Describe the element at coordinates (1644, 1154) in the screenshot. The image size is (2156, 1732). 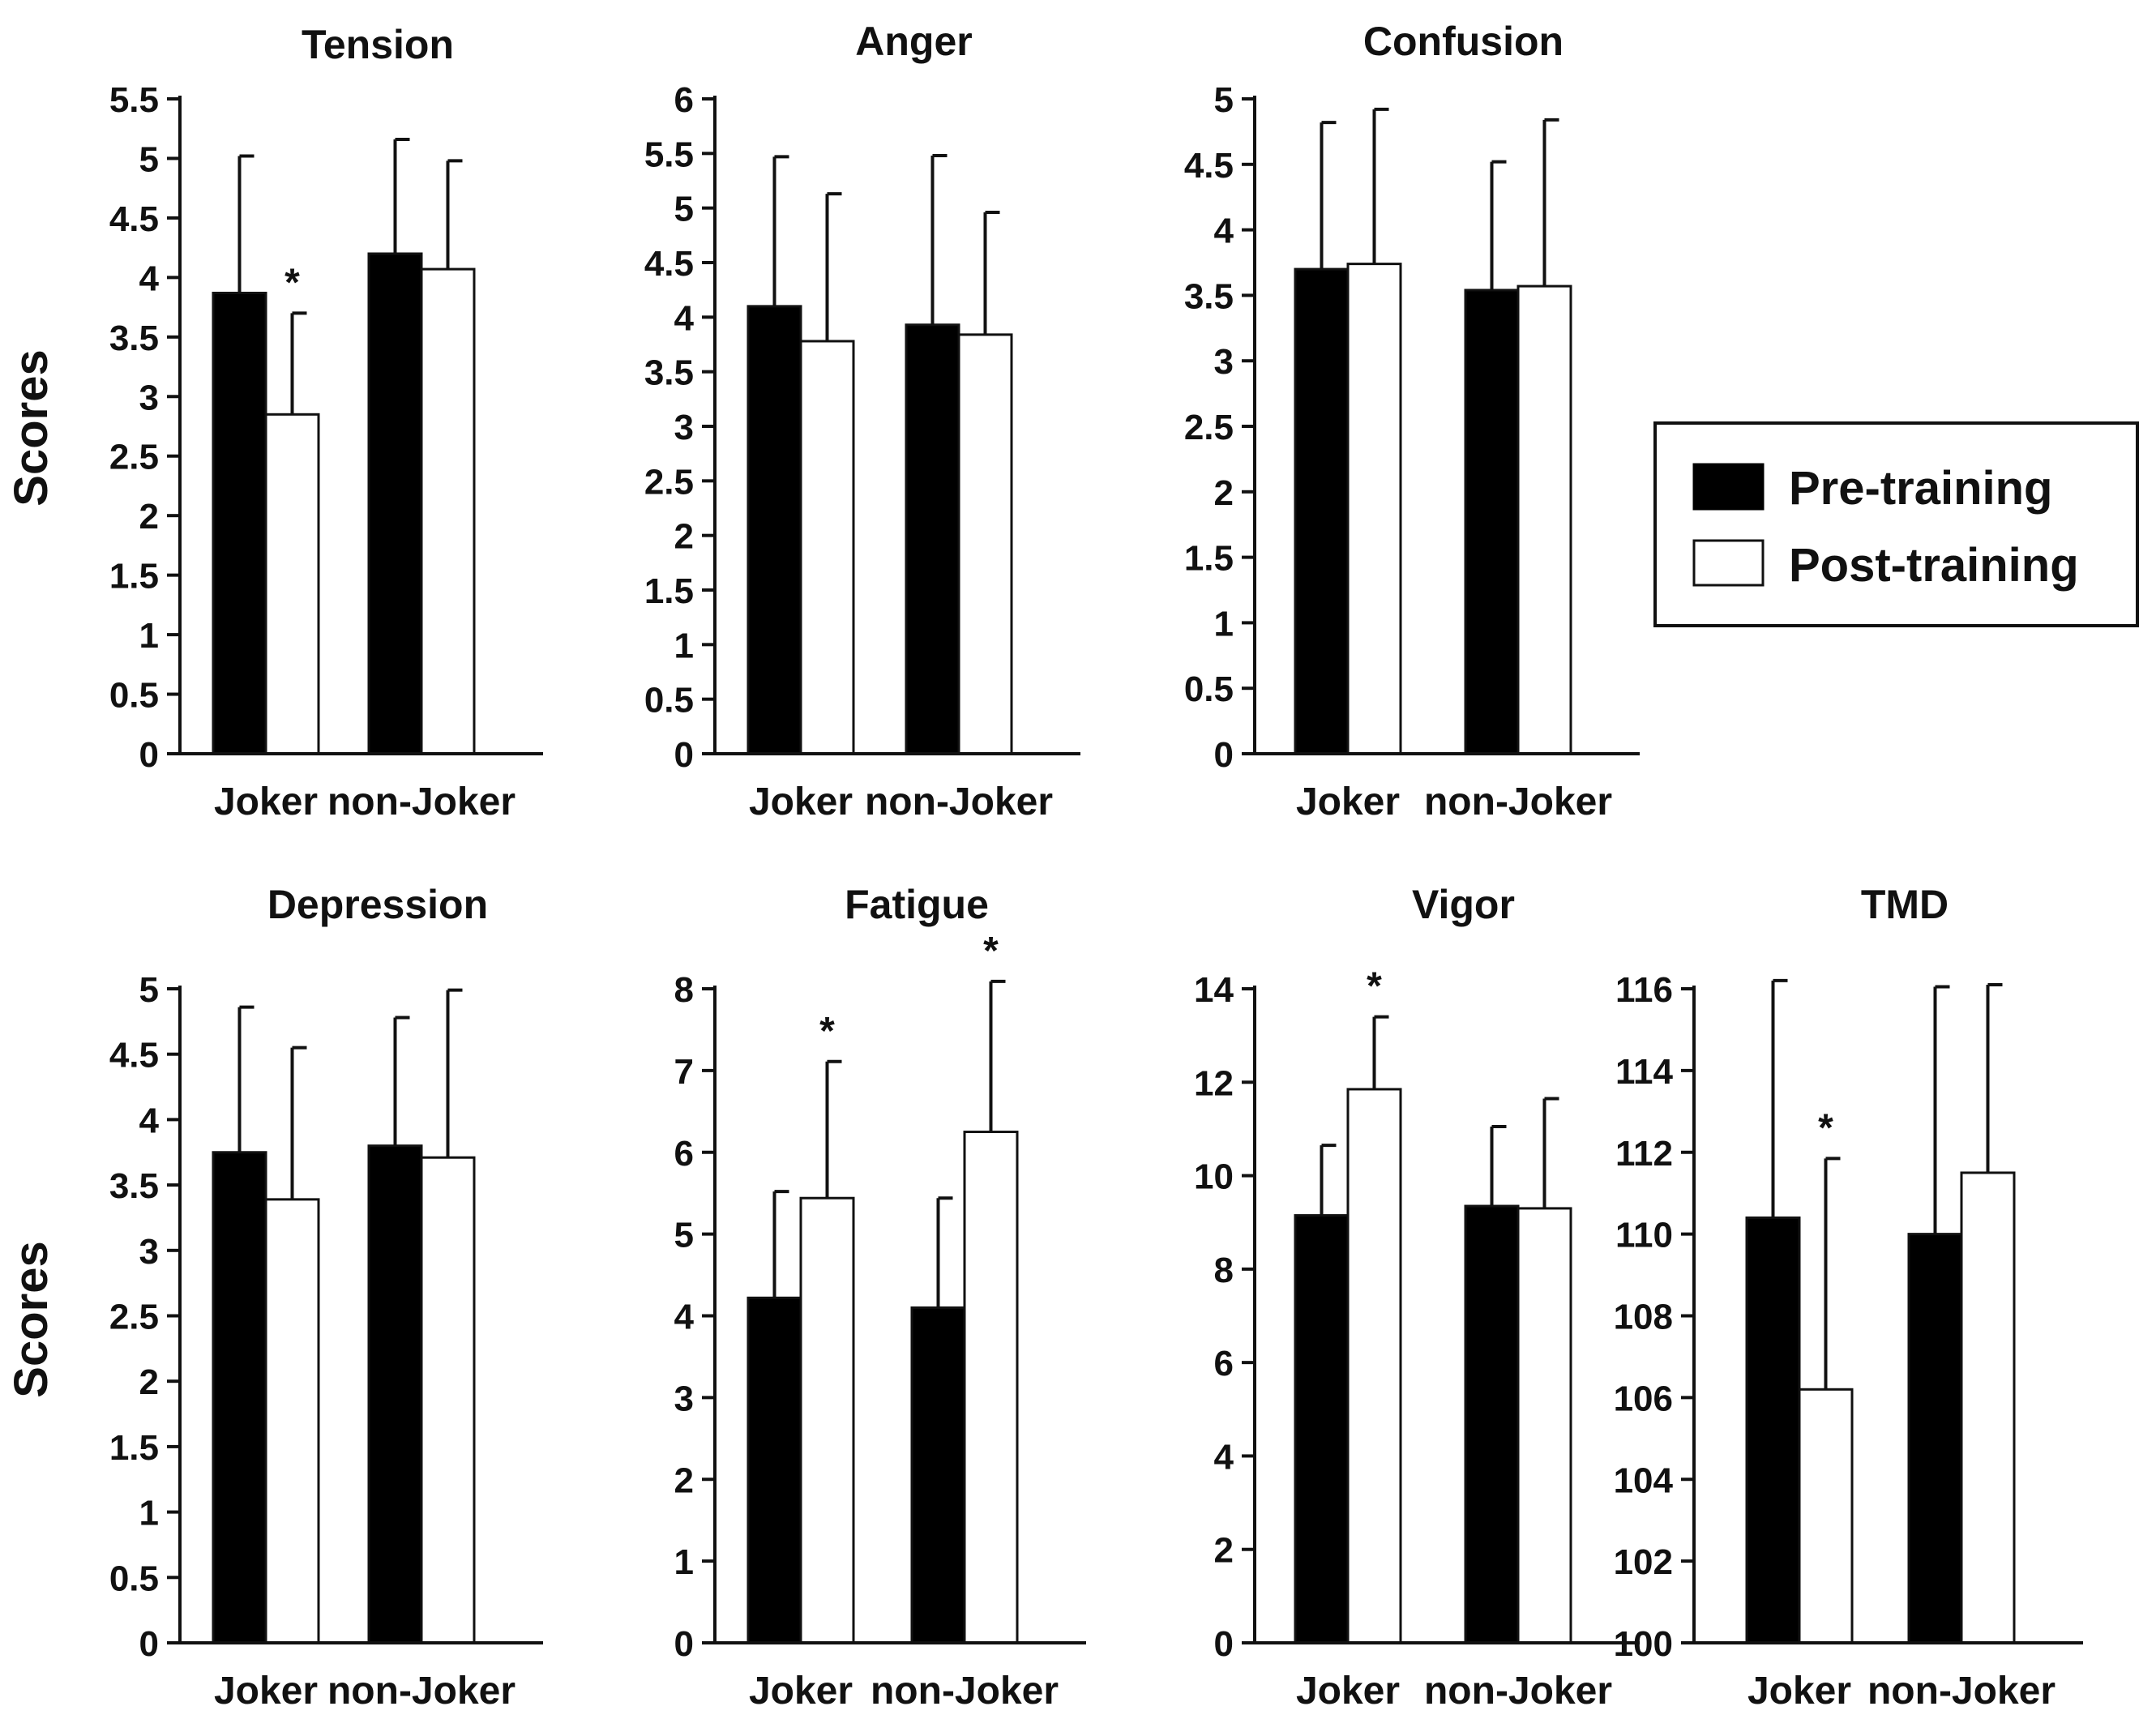
I see `y-tick-label: 112` at that location.